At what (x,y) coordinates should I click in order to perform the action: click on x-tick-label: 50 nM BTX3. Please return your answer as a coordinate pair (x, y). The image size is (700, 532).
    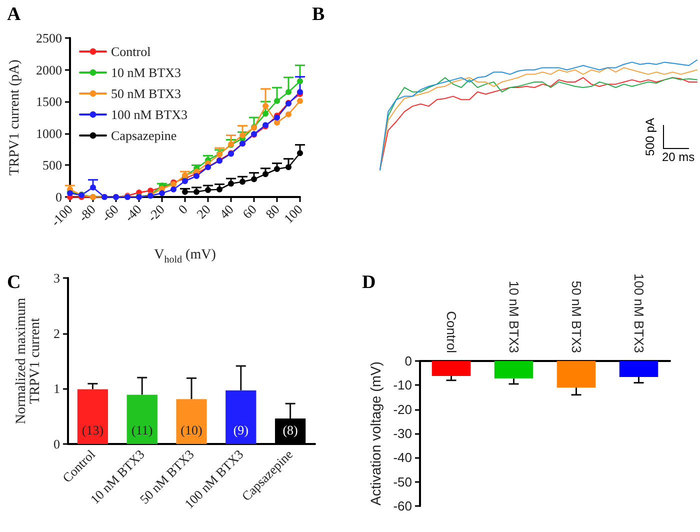
    Looking at the image, I should click on (576, 316).